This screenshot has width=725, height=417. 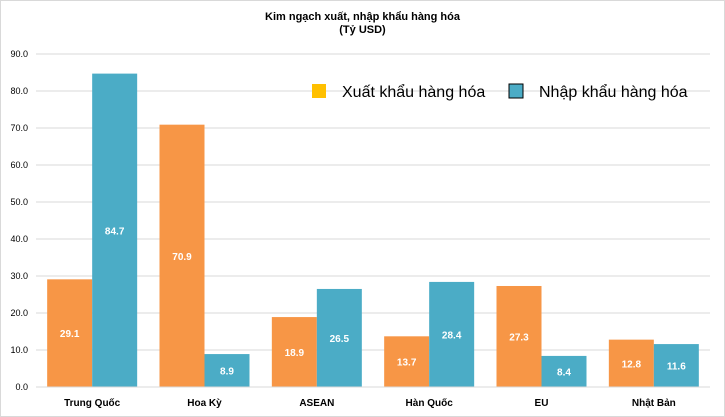 I want to click on data-label: 27.3, so click(x=519, y=337).